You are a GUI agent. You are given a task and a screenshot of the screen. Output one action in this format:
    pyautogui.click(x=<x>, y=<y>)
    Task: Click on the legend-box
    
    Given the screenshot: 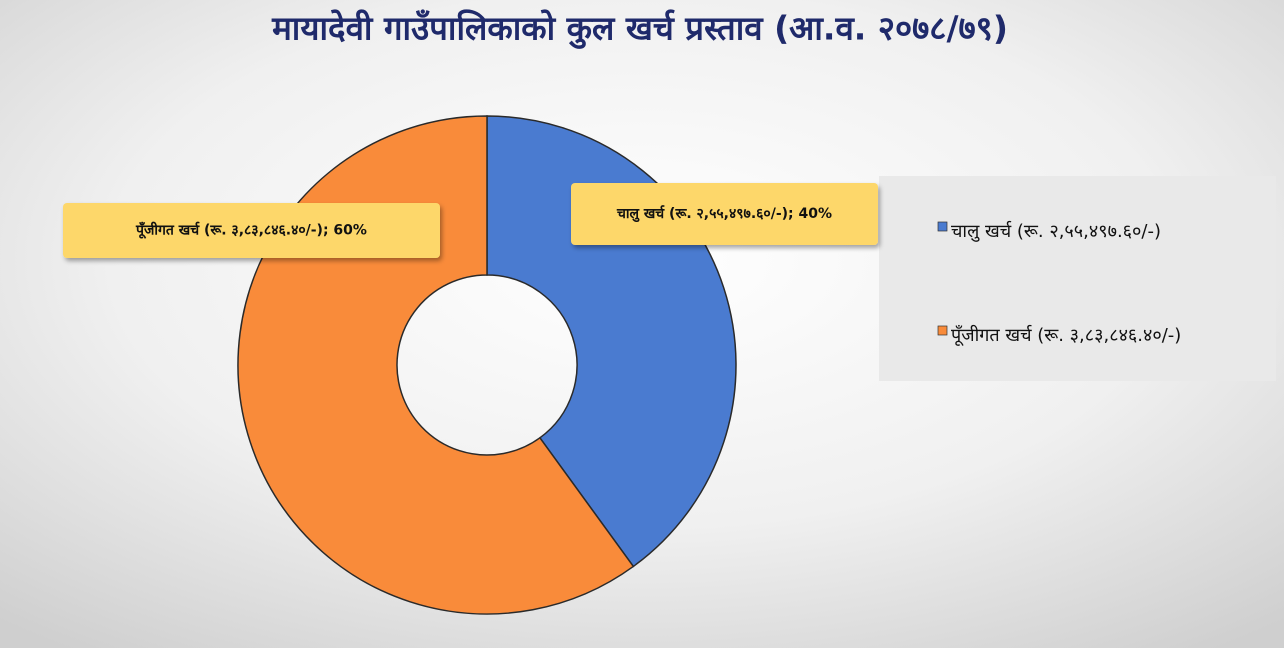 What is the action you would take?
    pyautogui.click(x=1077, y=278)
    